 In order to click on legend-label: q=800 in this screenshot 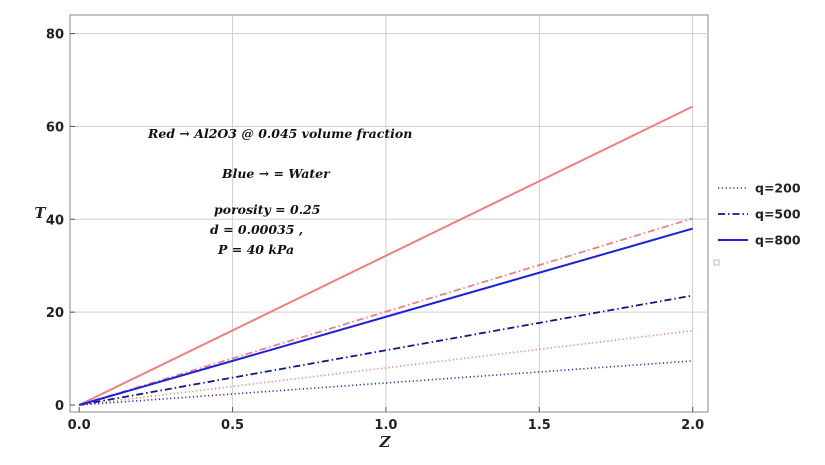, I will do `click(778, 240)`.